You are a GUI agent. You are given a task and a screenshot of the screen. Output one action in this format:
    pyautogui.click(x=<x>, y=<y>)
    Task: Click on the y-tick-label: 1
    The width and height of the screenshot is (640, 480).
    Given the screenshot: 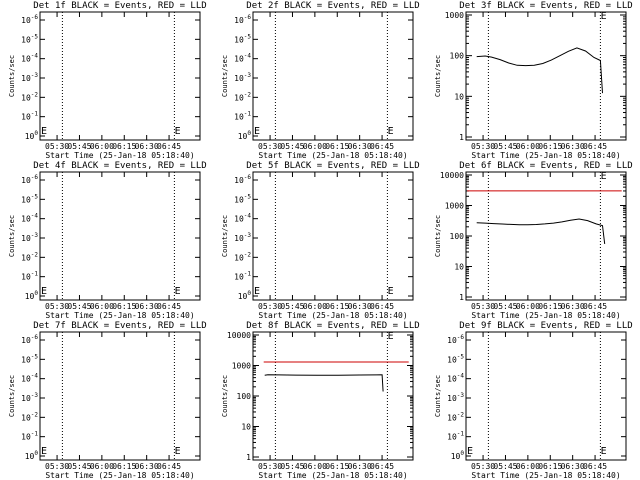 What is the action you would take?
    pyautogui.click(x=461, y=137)
    